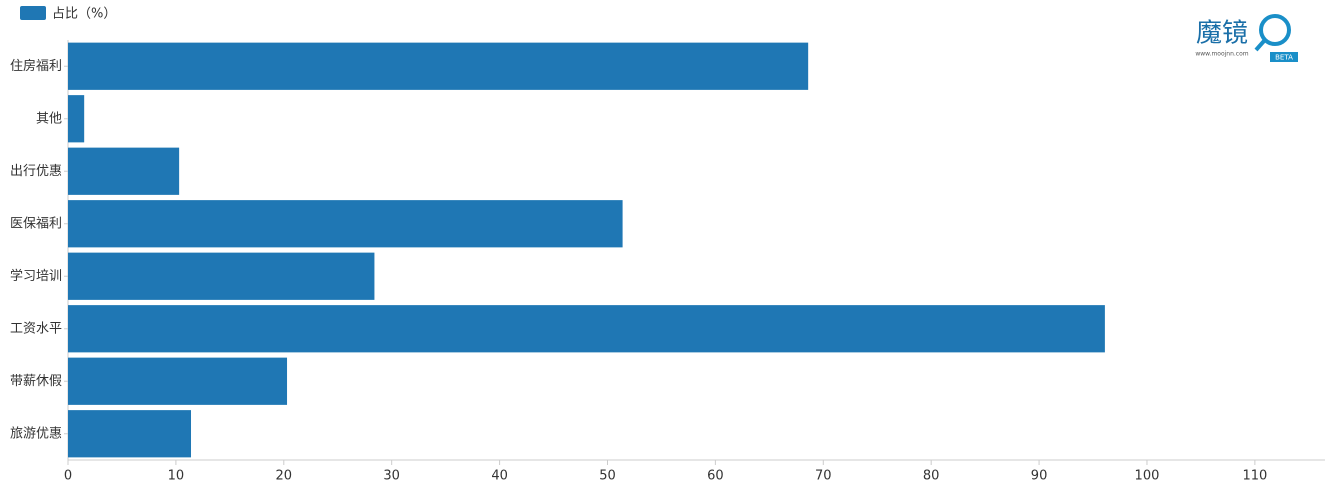 This screenshot has width=1327, height=499. Describe the element at coordinates (823, 476) in the screenshot. I see `x-tick-label: 70` at that location.